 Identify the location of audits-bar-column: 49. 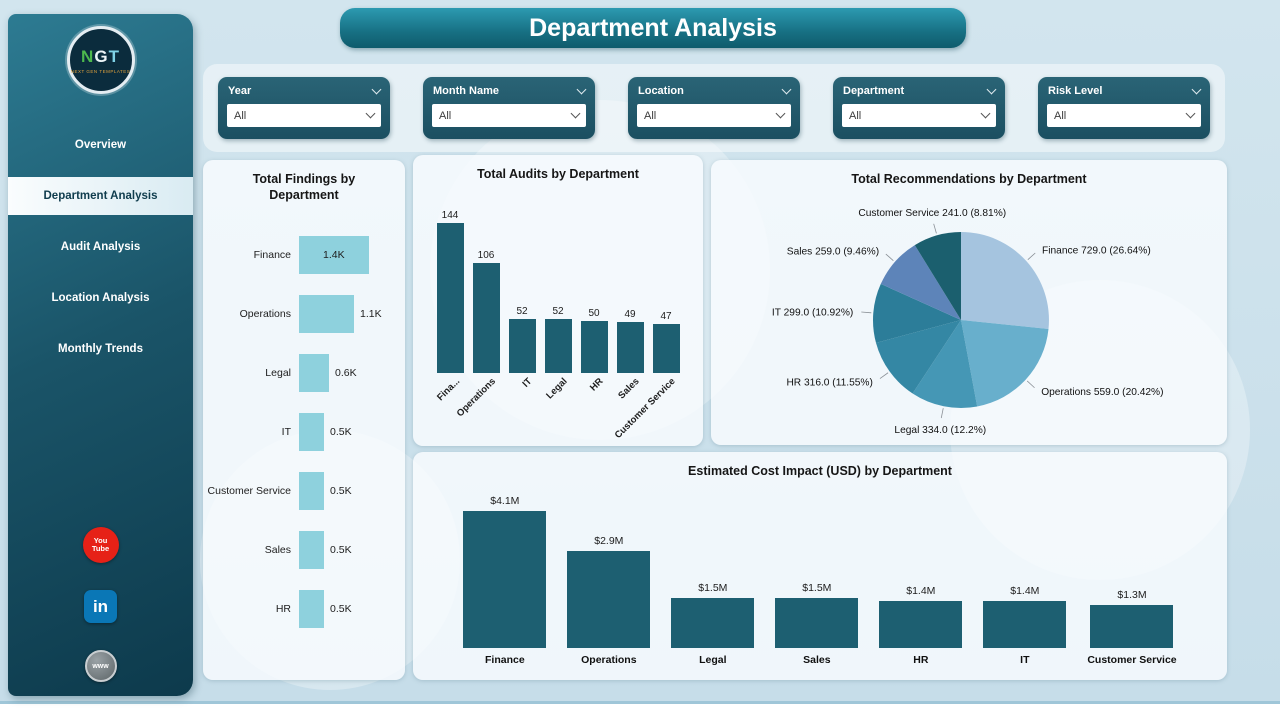
(630, 341).